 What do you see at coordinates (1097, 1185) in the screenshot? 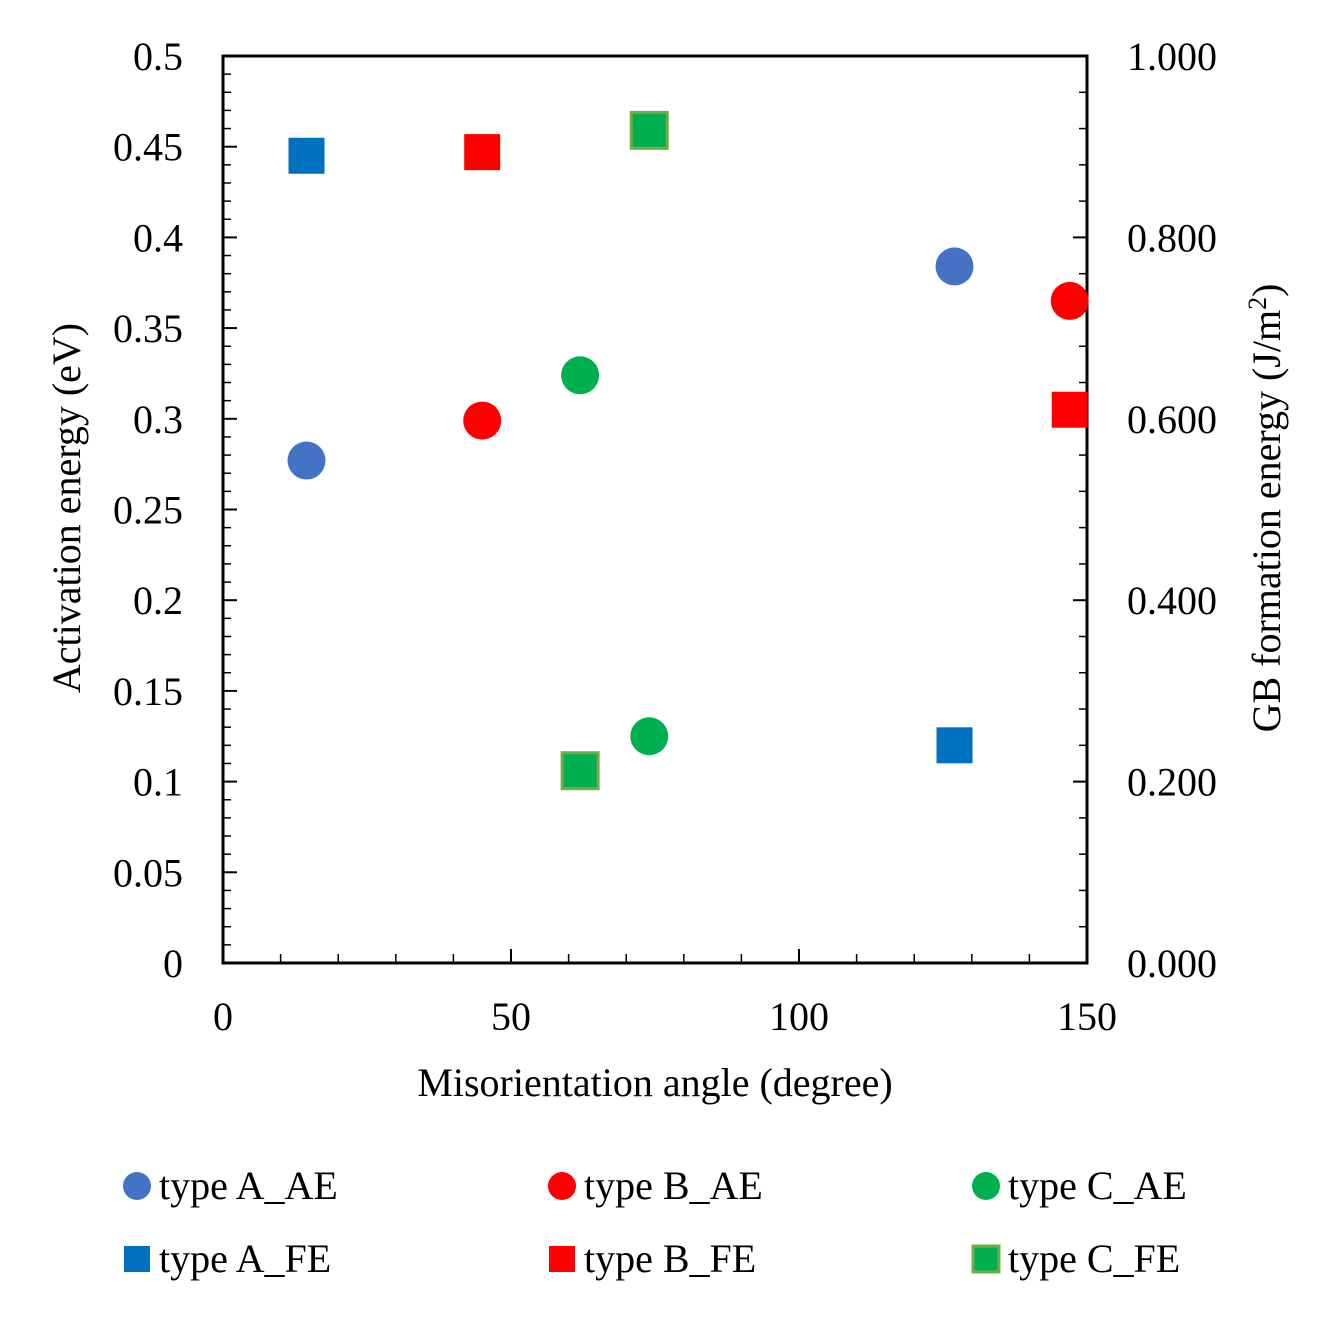
I see `legend-label-type-c-ae: type C_AE` at bounding box center [1097, 1185].